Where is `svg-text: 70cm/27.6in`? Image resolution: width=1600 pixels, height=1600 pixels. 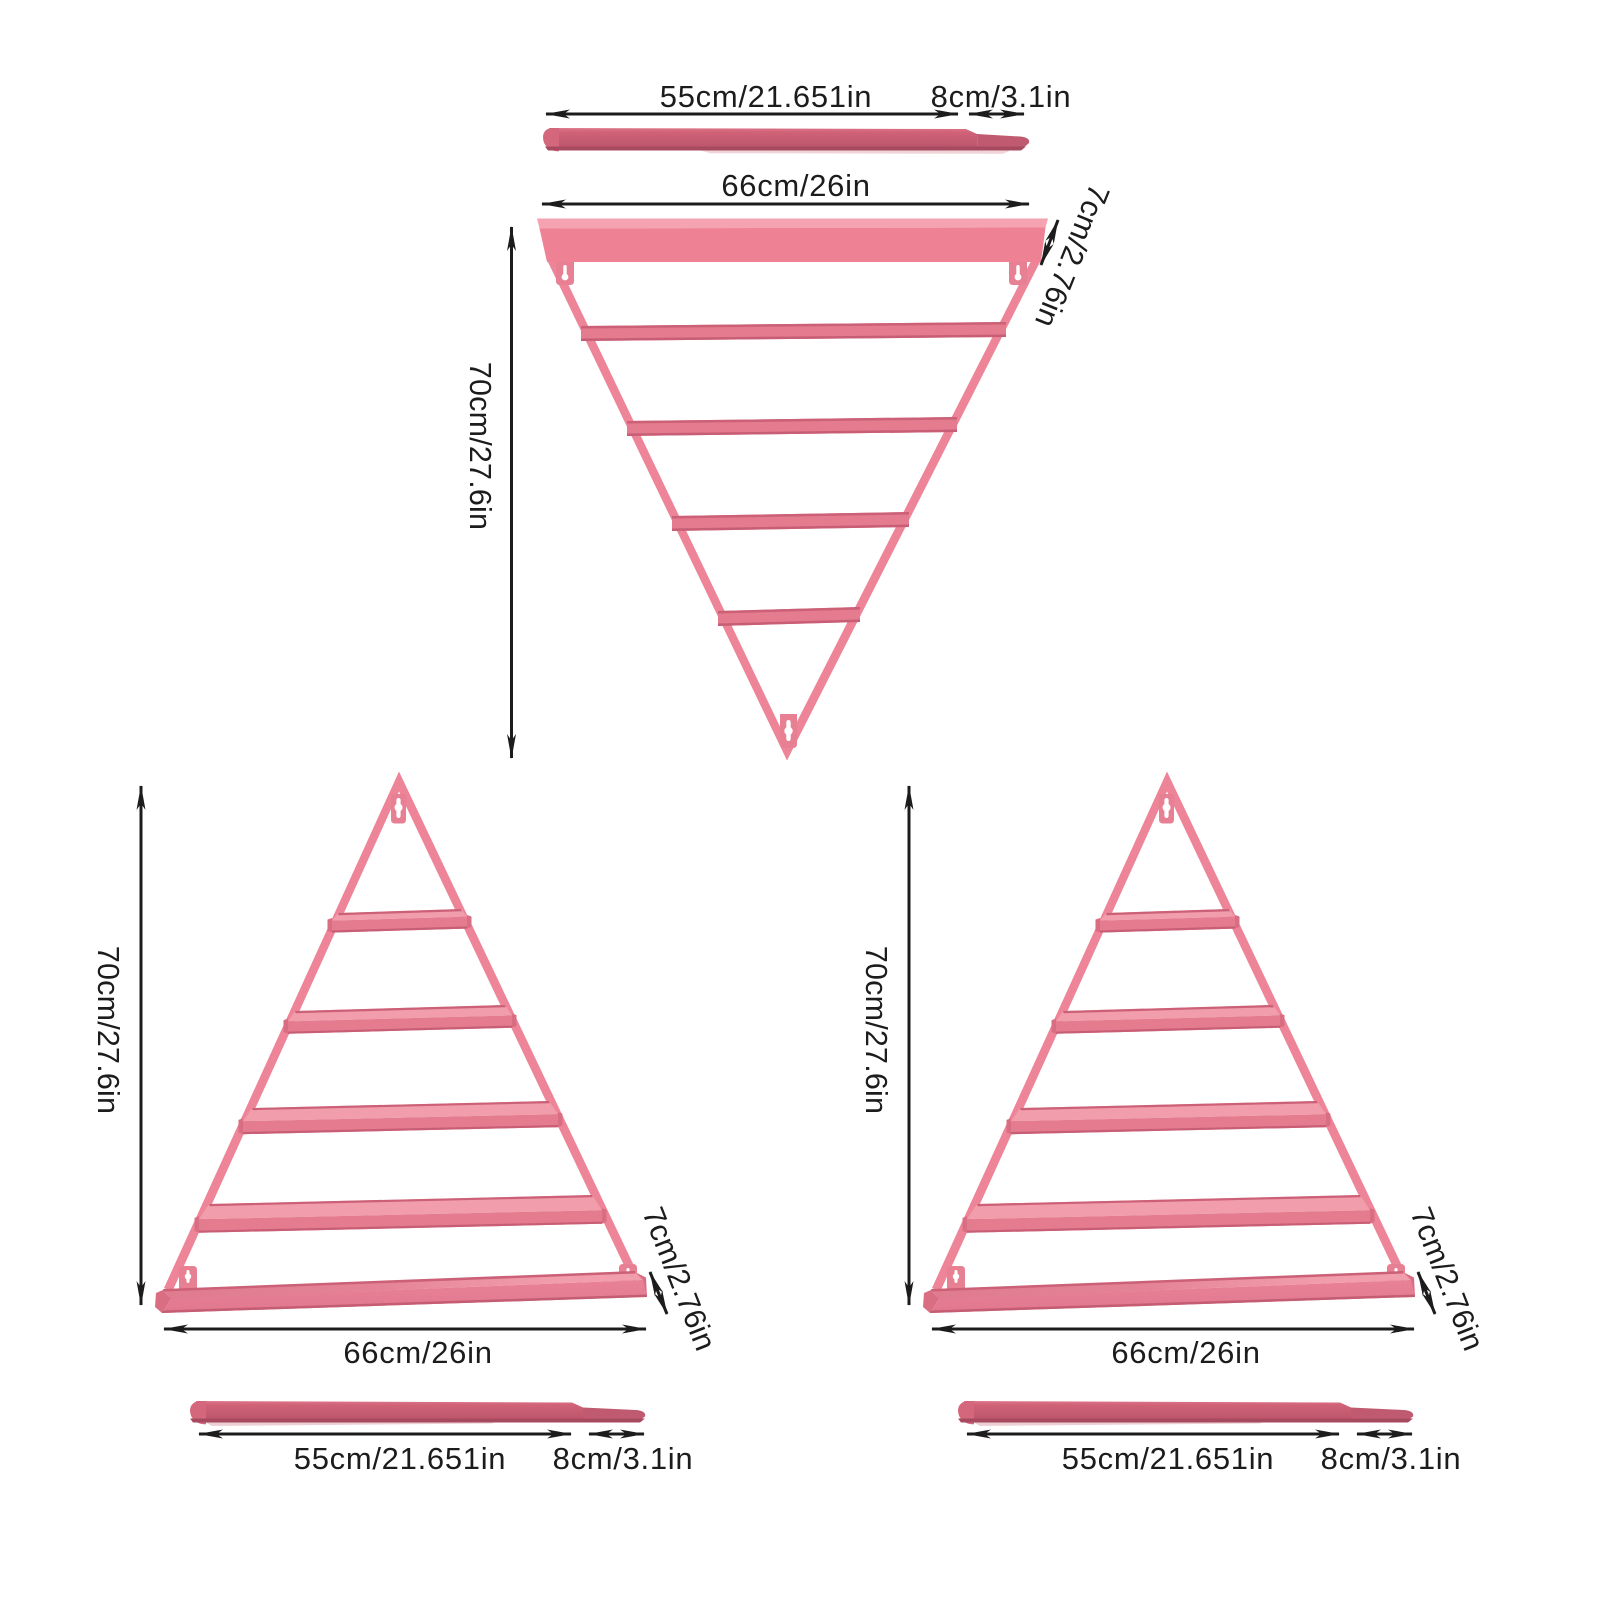
svg-text: 70cm/27.6in is located at coordinates (480, 446).